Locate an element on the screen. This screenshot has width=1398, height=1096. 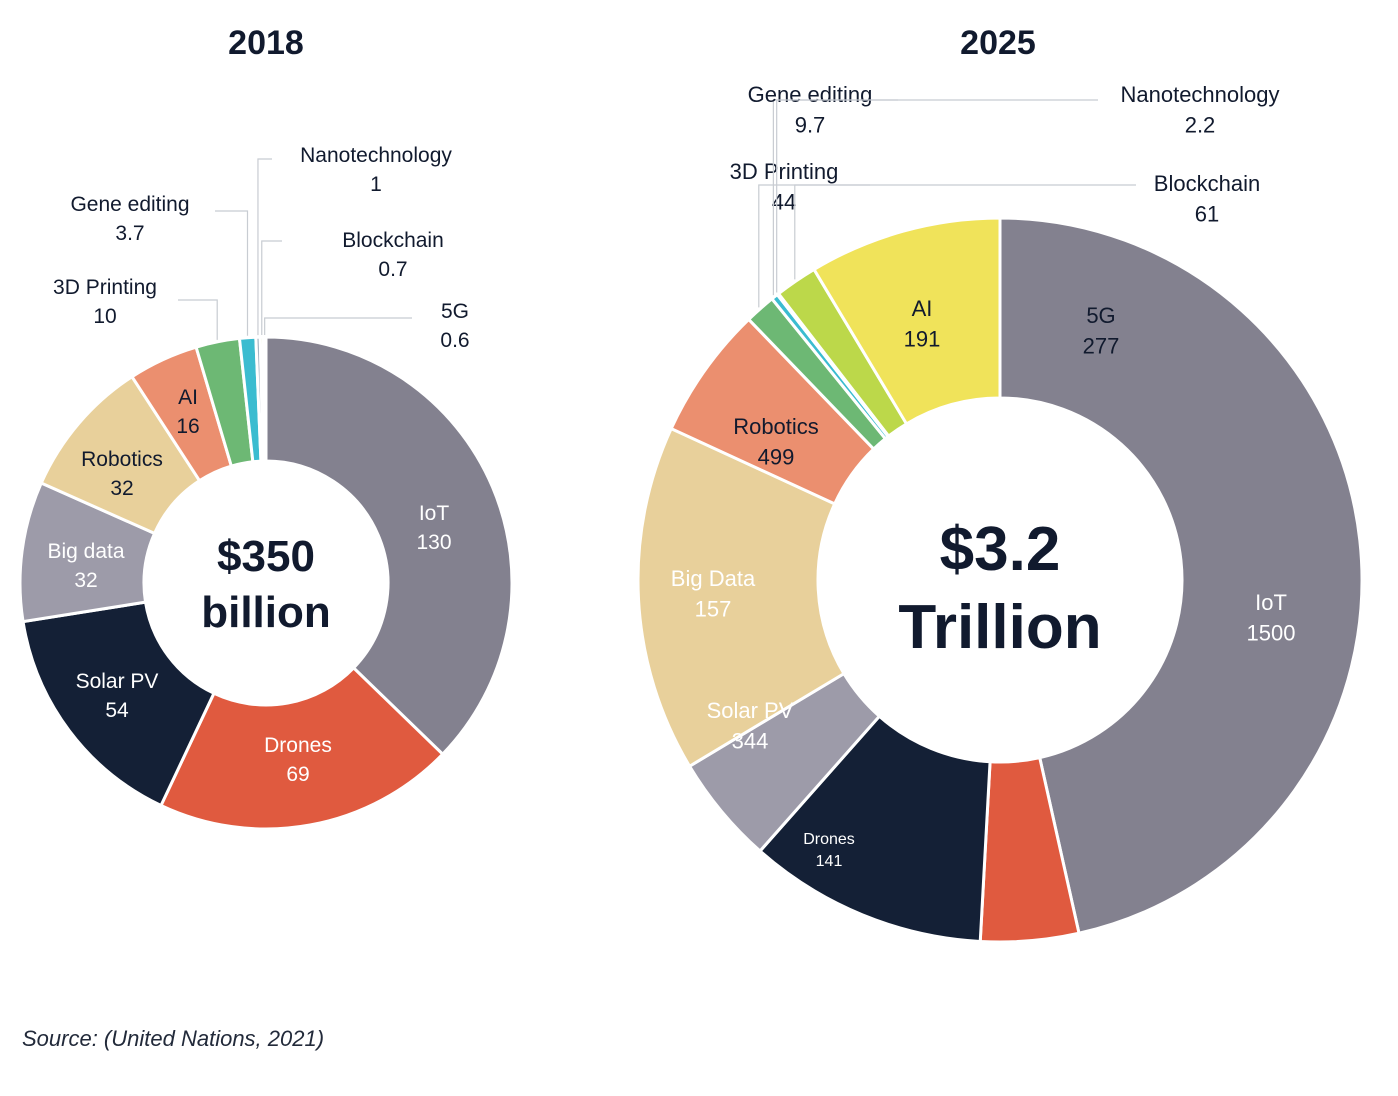
center-total-unit: billion is located at coordinates (266, 612).